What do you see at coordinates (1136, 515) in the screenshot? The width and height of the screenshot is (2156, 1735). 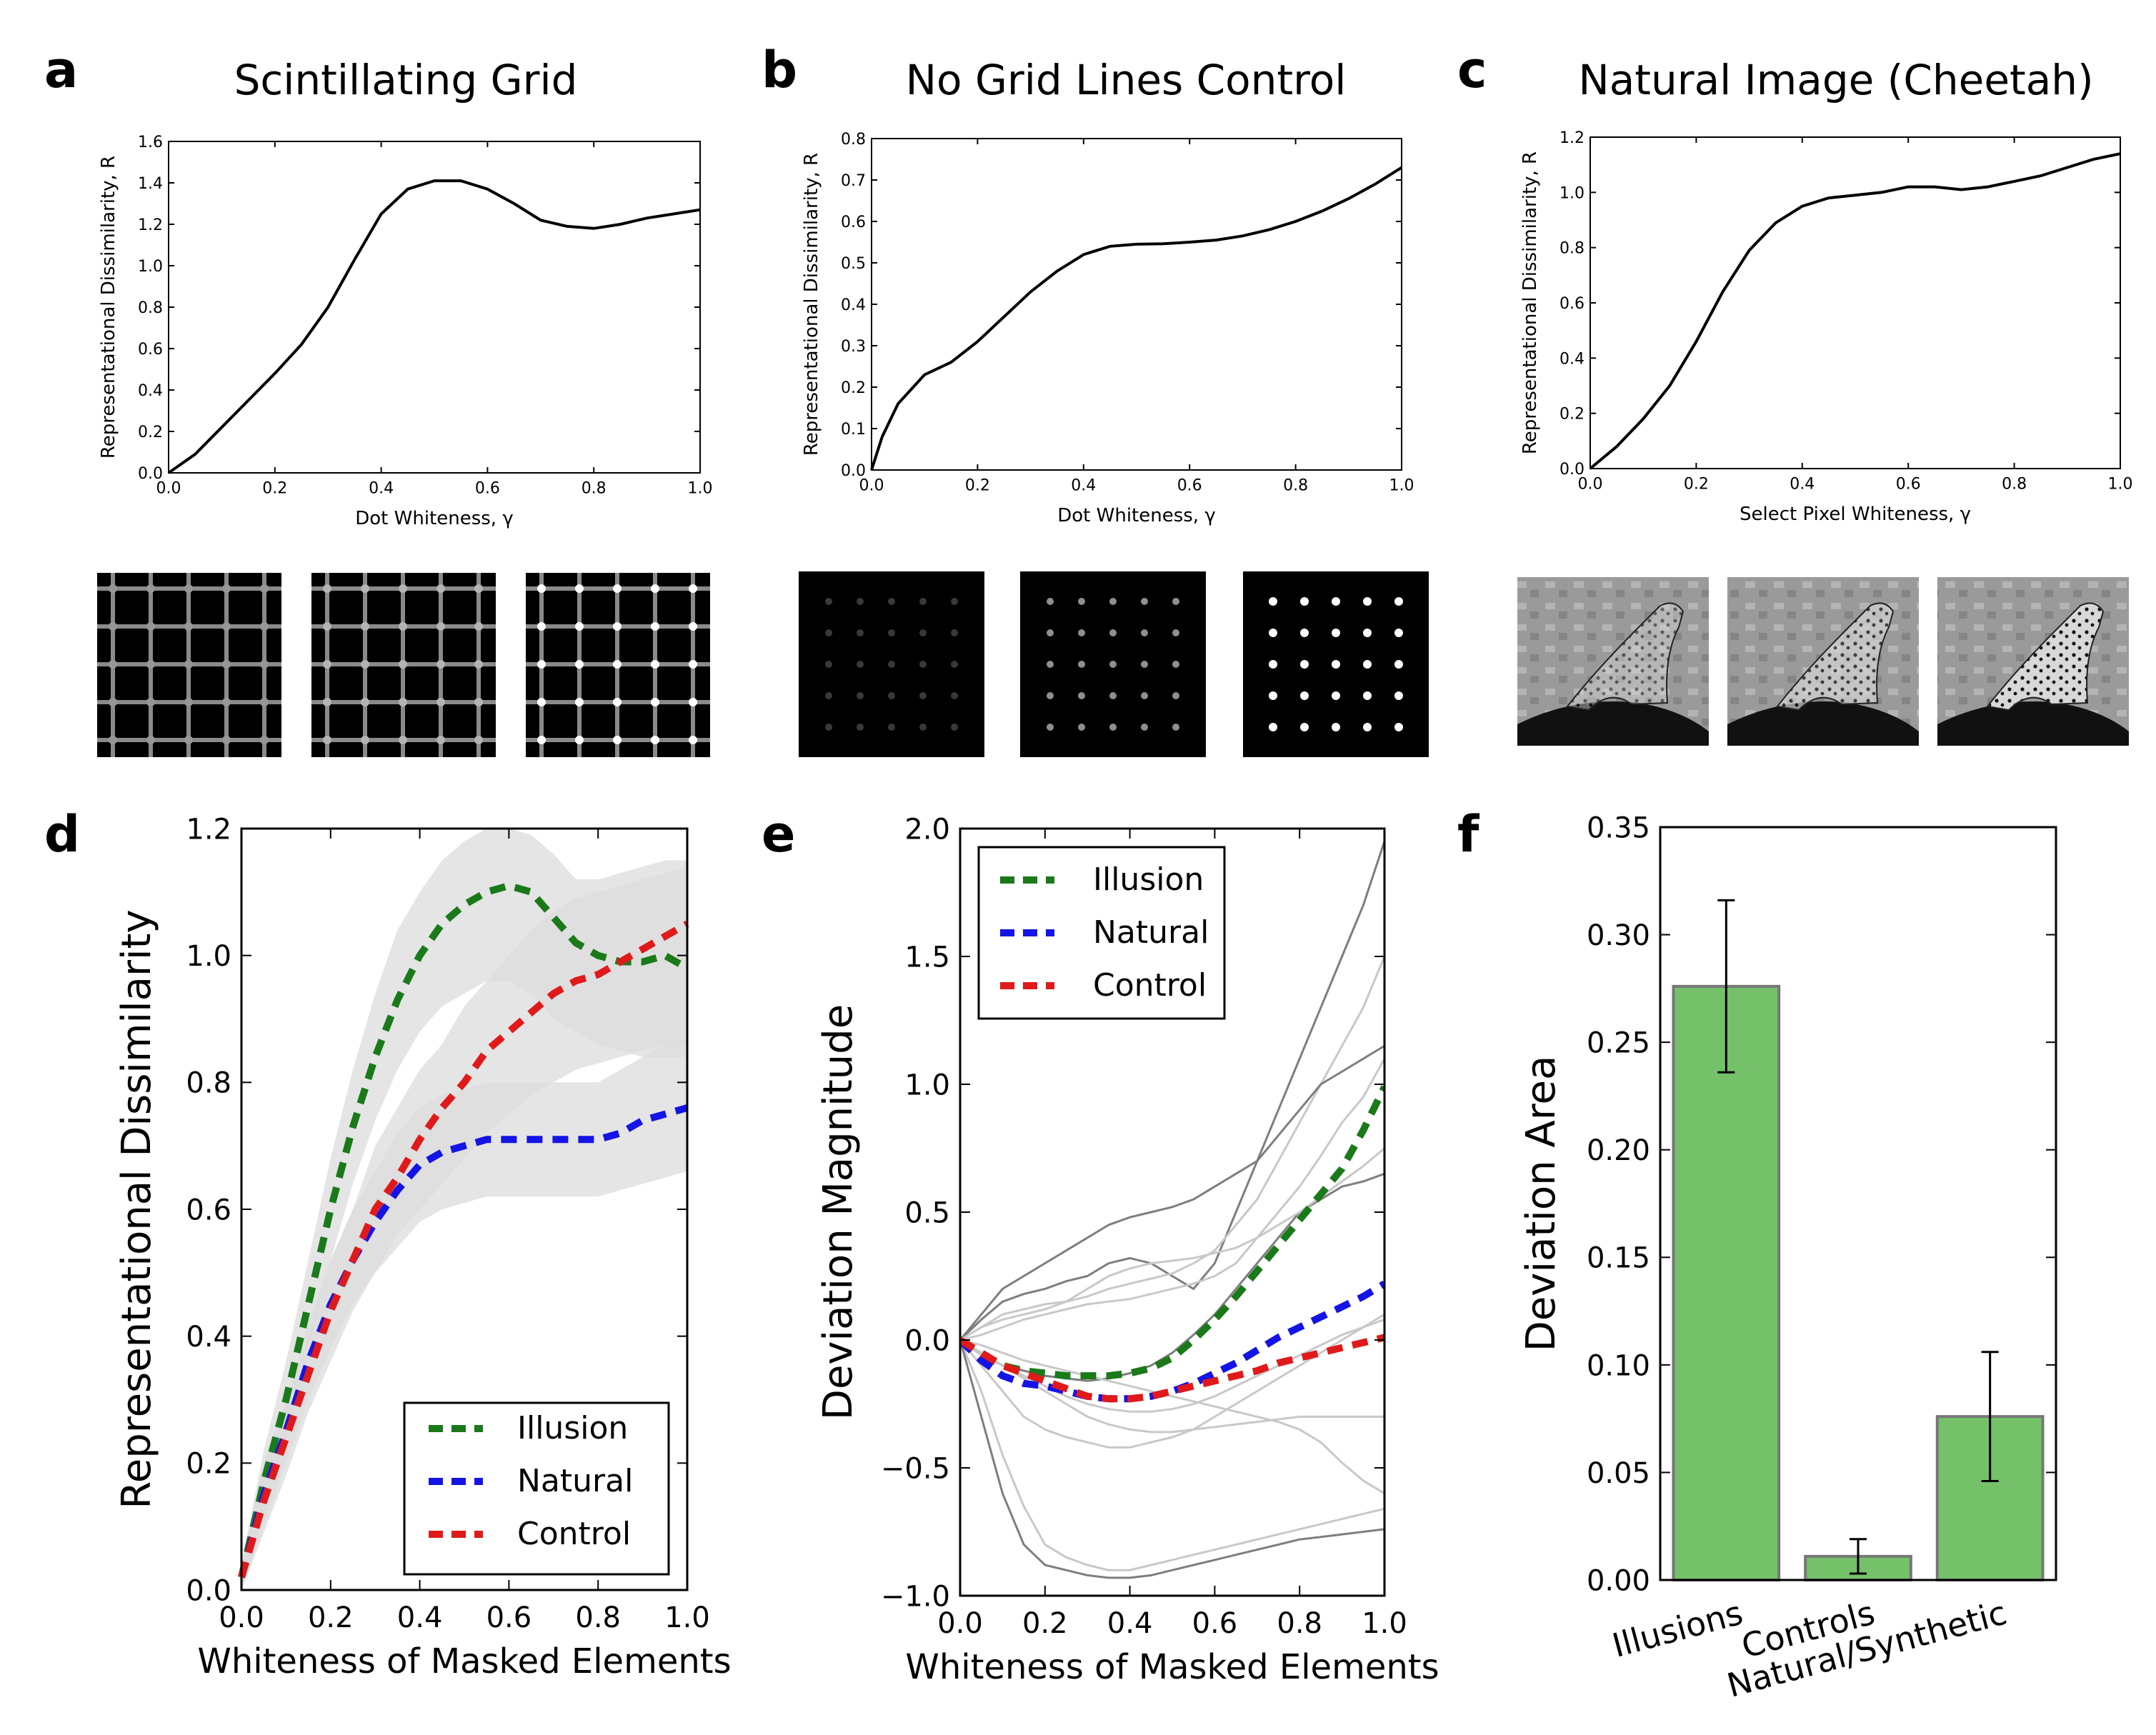 I see `x-axis-label-b: Dot Whiteness, γ` at bounding box center [1136, 515].